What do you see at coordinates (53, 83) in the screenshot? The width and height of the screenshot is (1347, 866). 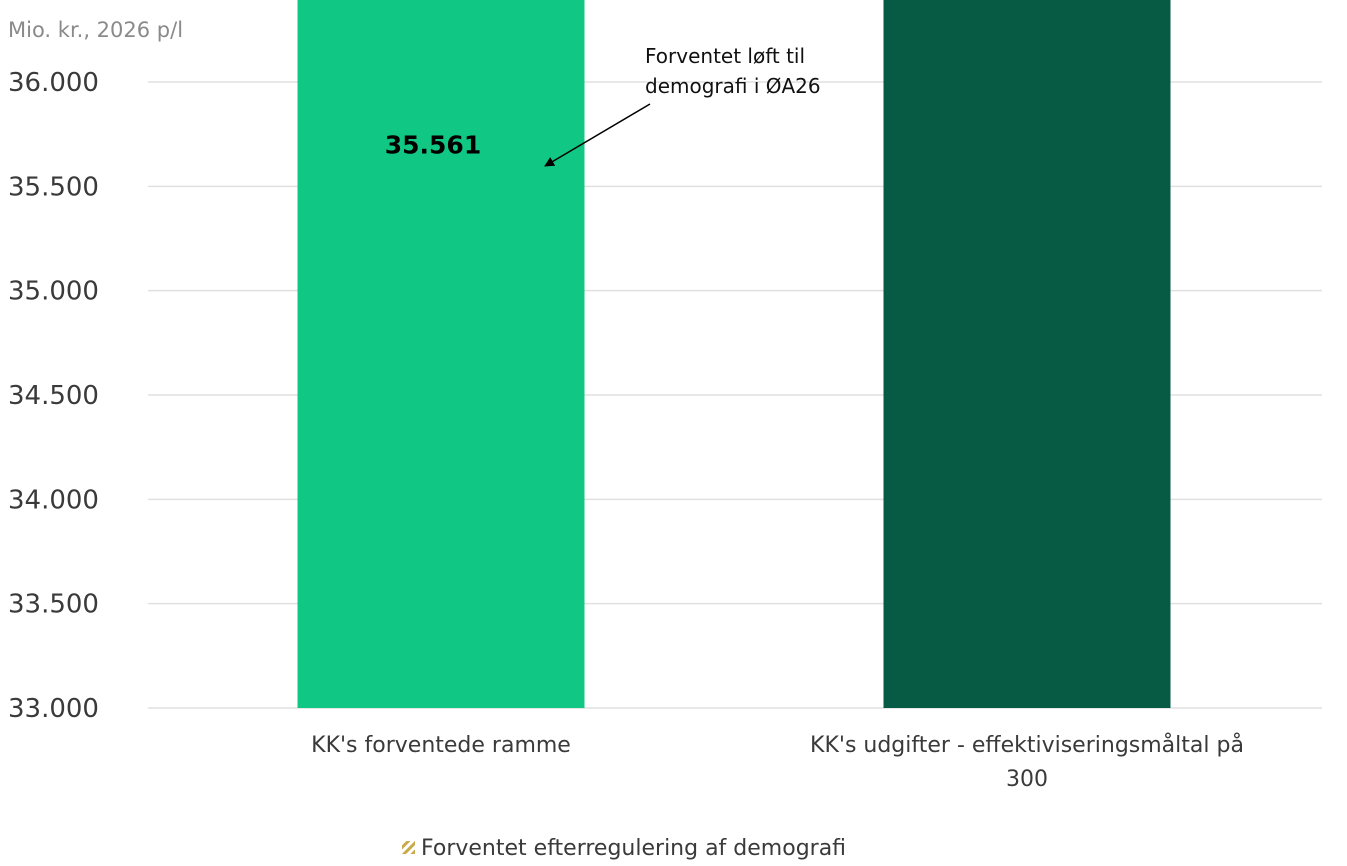 I see `y-tick-label: 36.000` at bounding box center [53, 83].